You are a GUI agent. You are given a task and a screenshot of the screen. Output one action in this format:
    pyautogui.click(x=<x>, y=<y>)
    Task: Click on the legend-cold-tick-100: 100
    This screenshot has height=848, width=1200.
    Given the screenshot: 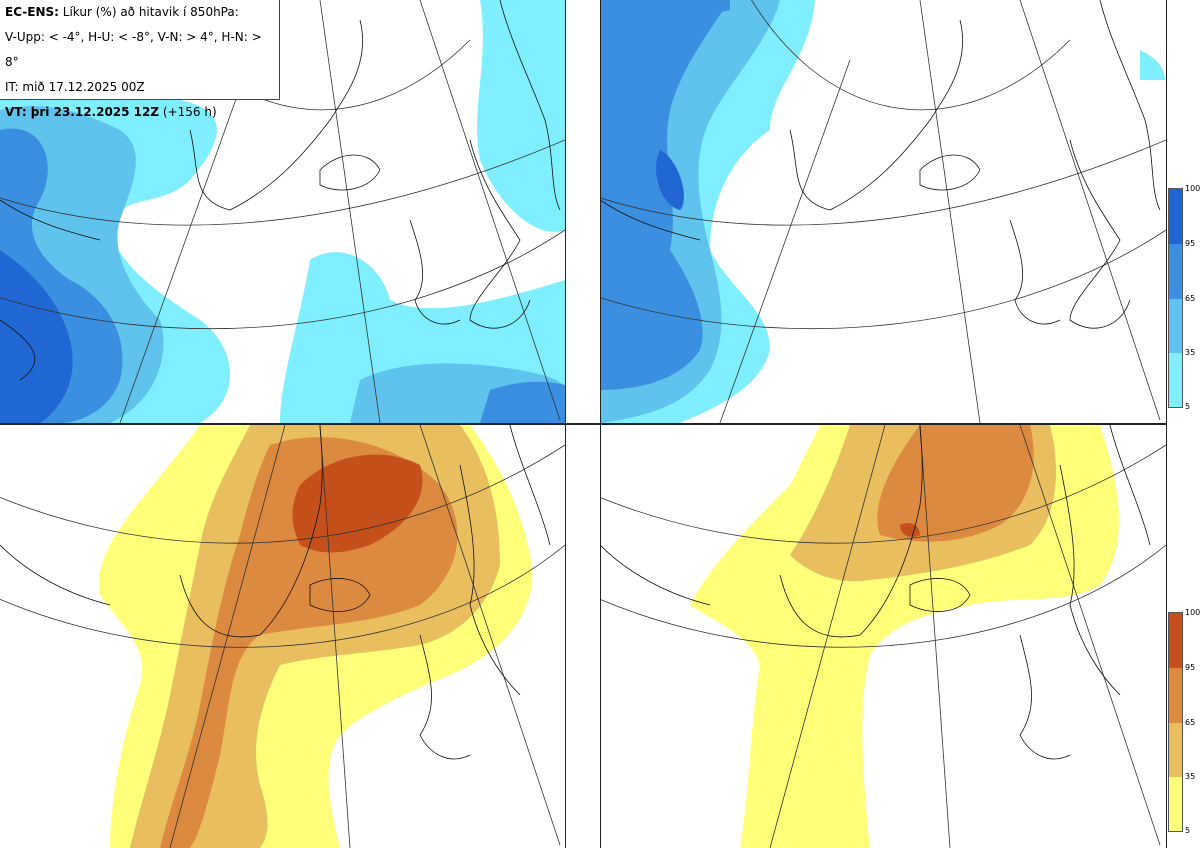 What is the action you would take?
    pyautogui.click(x=1192, y=188)
    